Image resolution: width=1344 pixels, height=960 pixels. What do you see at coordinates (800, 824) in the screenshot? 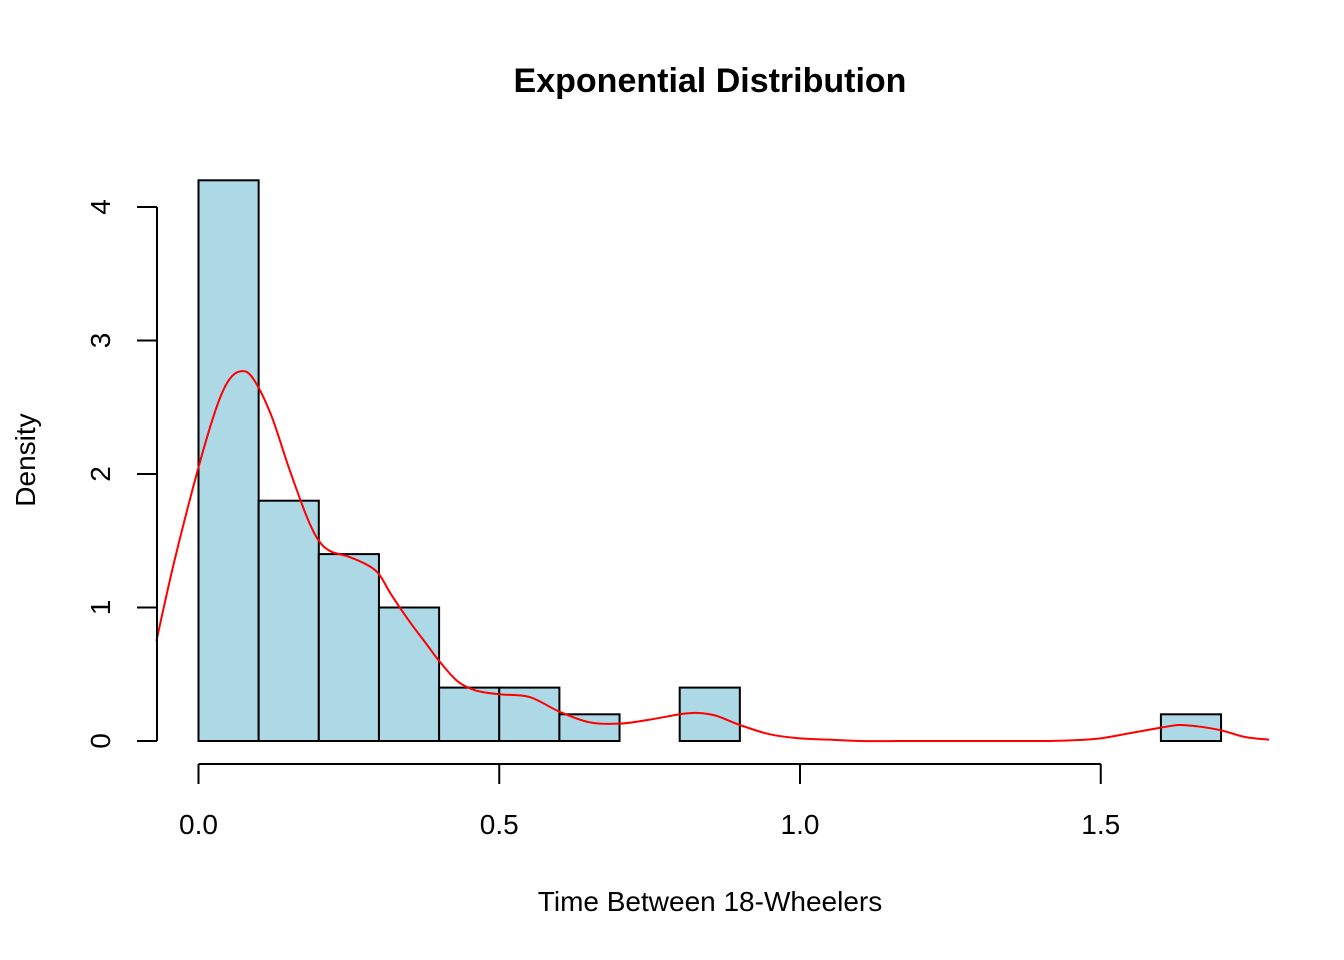
I see `x-tick-label: 1.0` at bounding box center [800, 824].